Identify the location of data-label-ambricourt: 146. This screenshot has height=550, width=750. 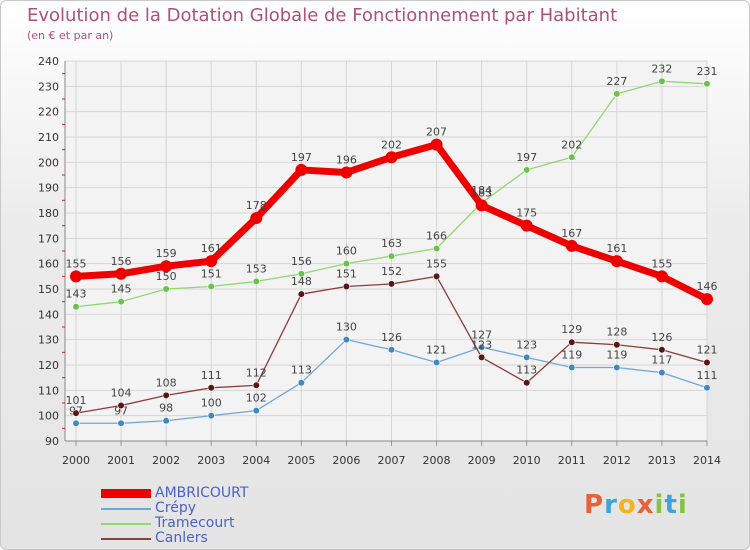
(706, 286).